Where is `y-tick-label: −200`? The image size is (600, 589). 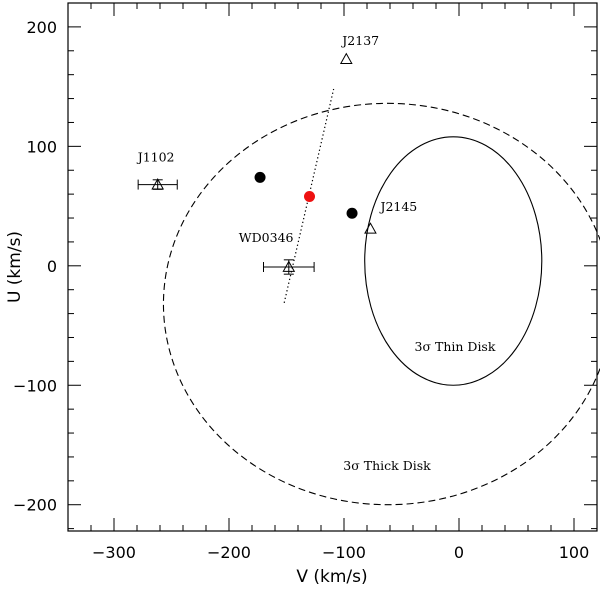 y-tick-label: −200 is located at coordinates (35, 505).